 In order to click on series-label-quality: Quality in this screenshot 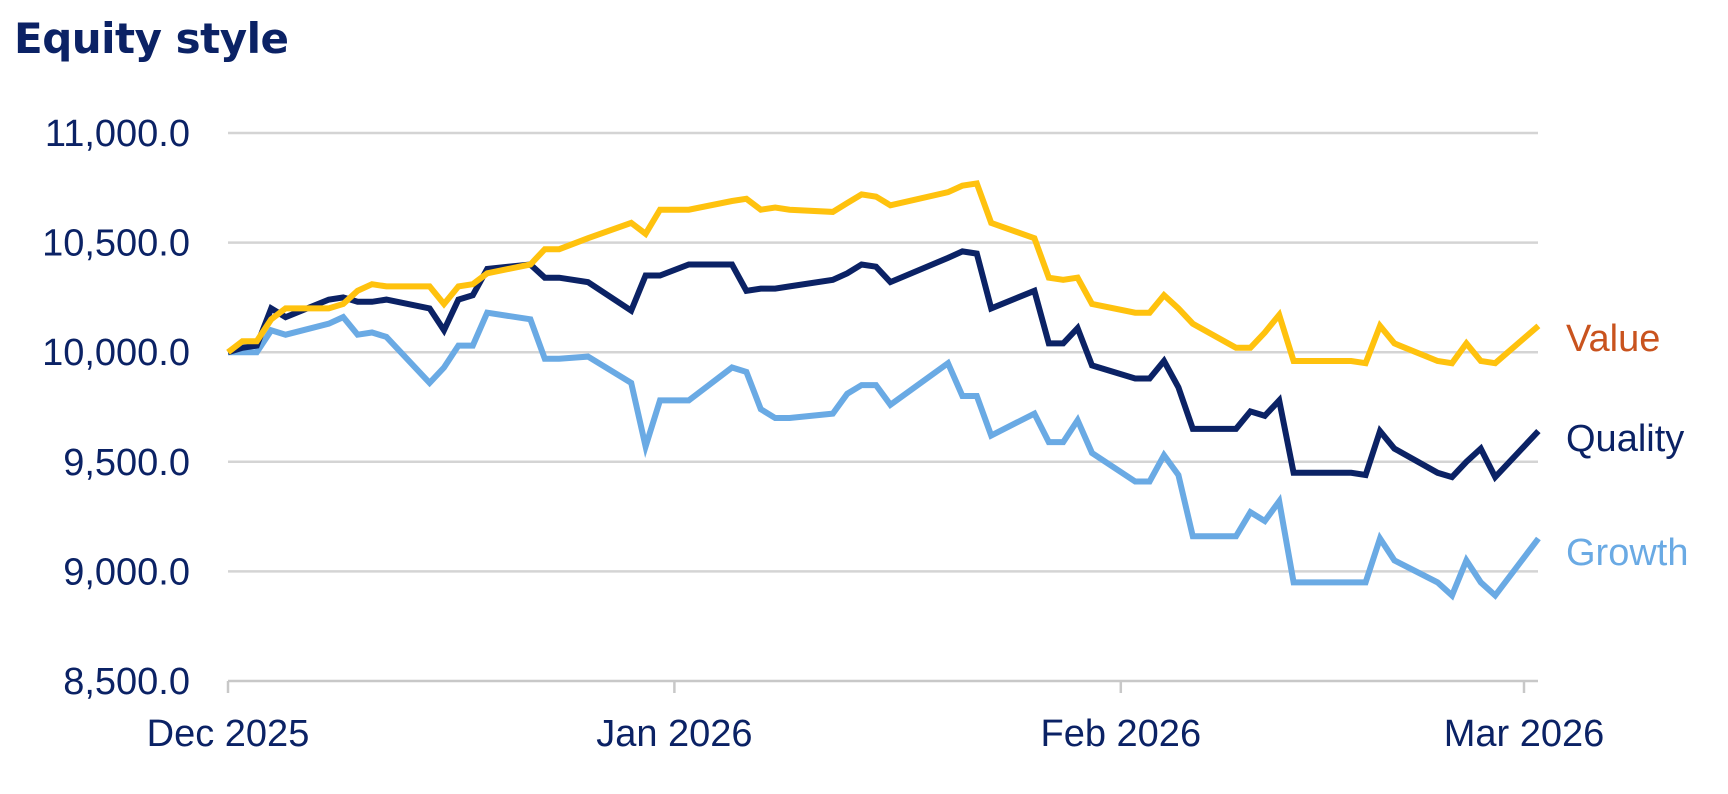, I will do `click(1625, 439)`.